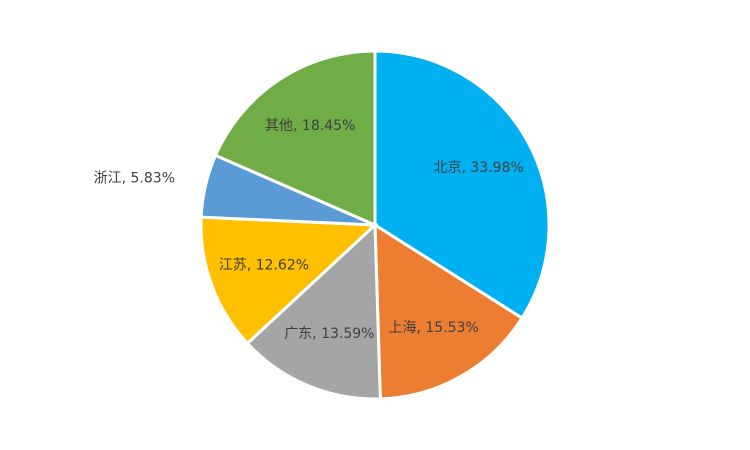 The width and height of the screenshot is (750, 450). I want to click on data-label: 广东, 13.59%, so click(329, 334).